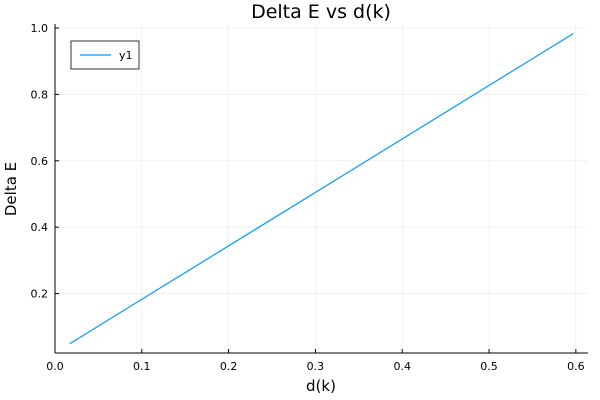  Describe the element at coordinates (576, 366) in the screenshot. I see `x-tick-label: 0.6` at that location.